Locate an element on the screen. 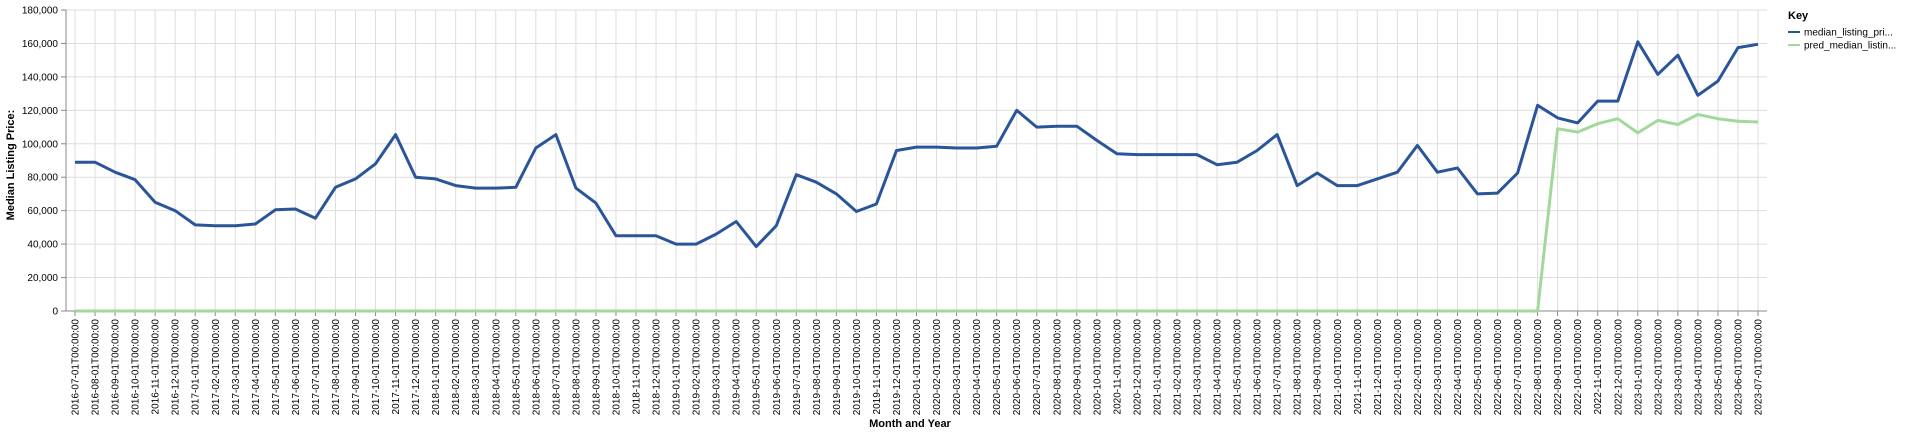 The image size is (1920, 434). x-tick-label: 2023-03-01T00:00:00 is located at coordinates (1678, 367).